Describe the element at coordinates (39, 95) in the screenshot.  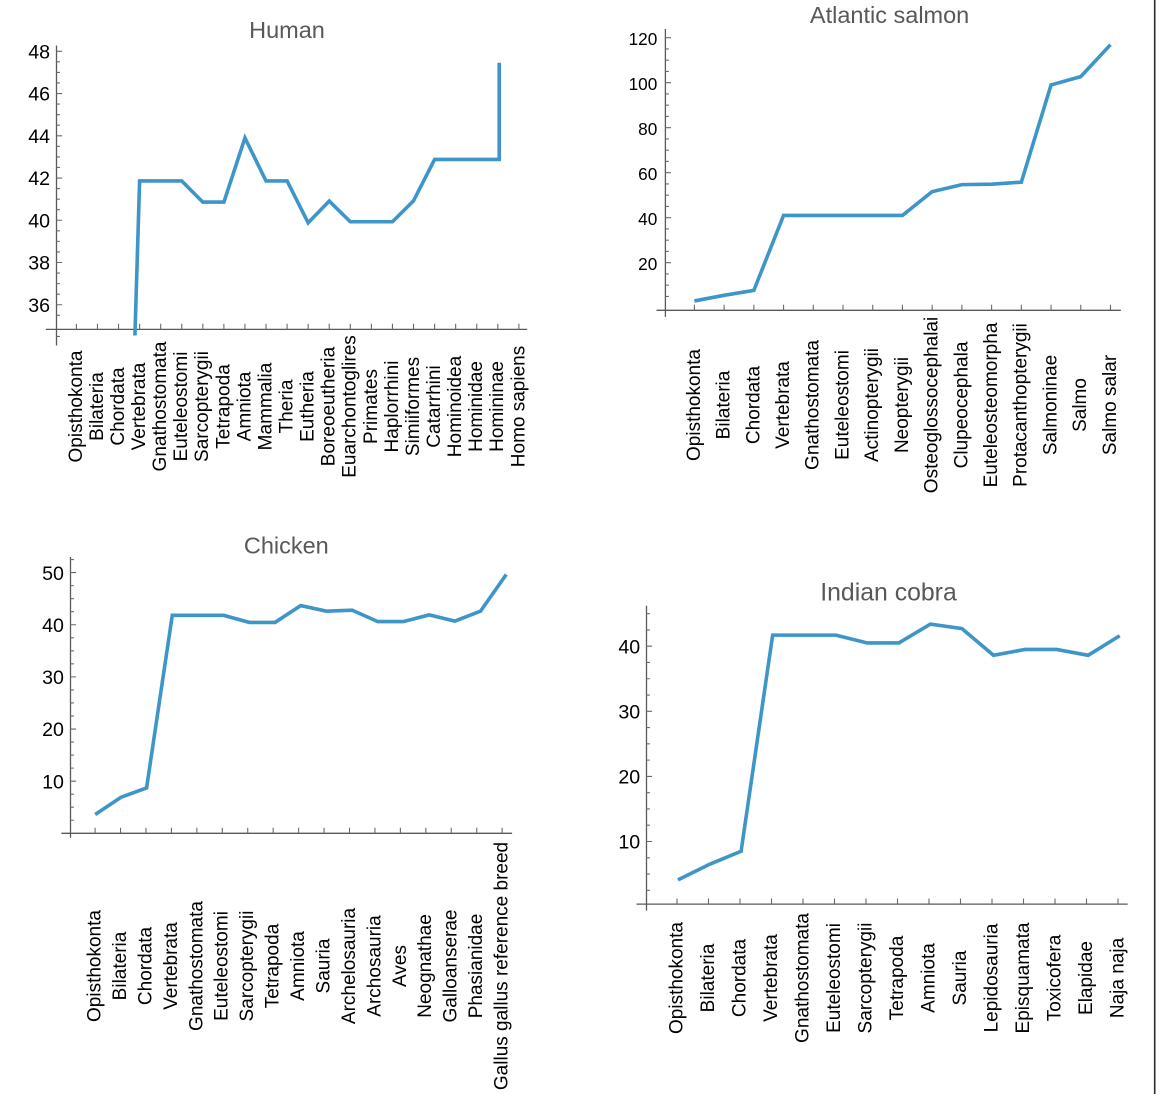
I see `svg-text: 46` at that location.